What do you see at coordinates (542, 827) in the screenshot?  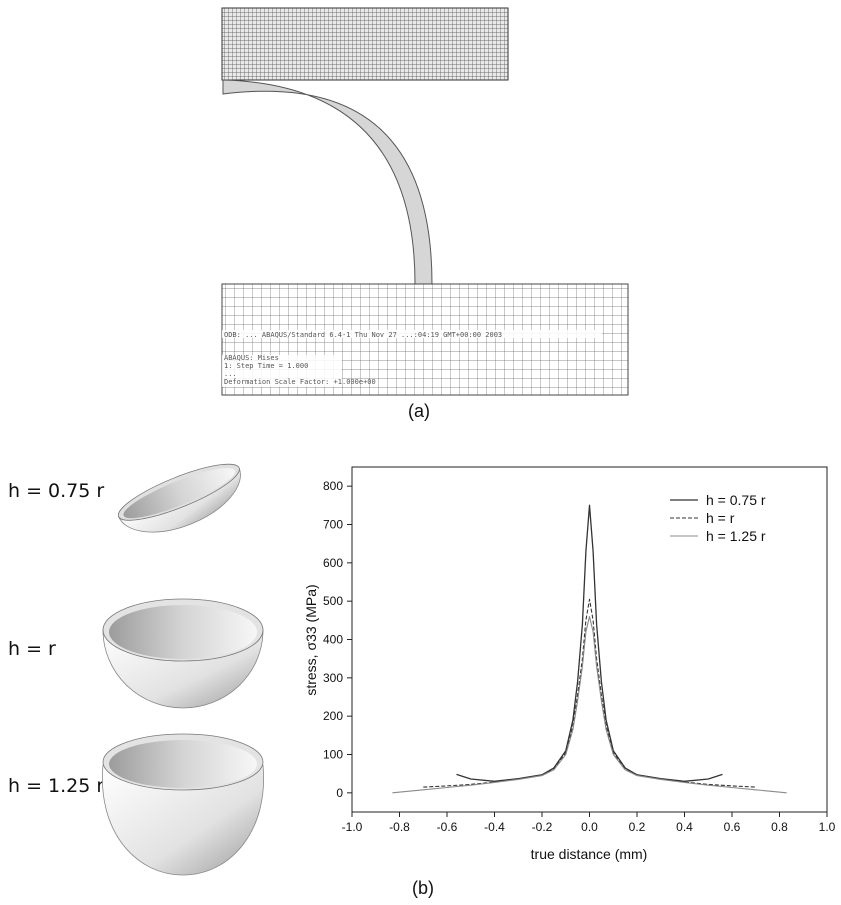 I see `x-tick-label: -0.2` at bounding box center [542, 827].